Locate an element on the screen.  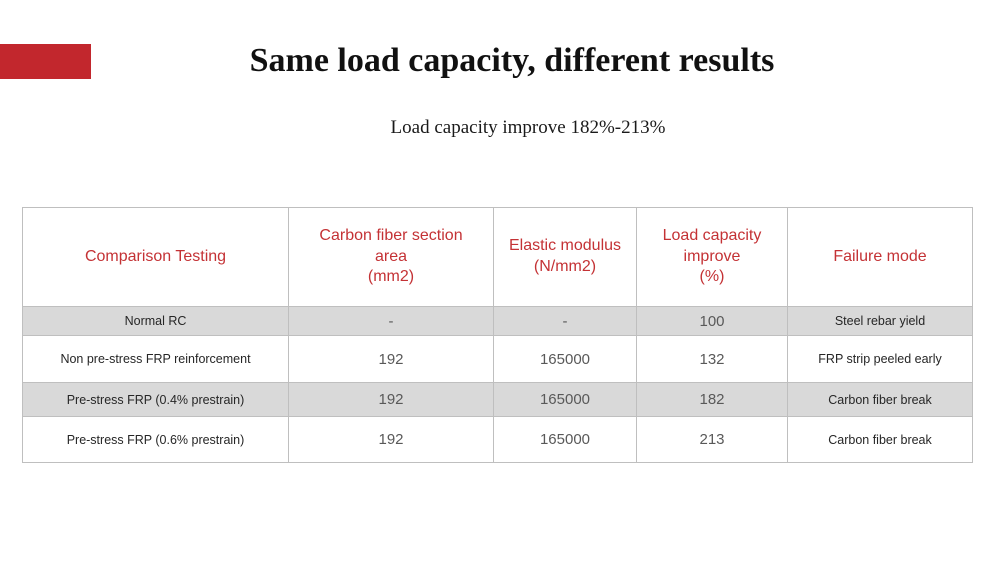
cell-carbon-area: - is located at coordinates (391, 321).